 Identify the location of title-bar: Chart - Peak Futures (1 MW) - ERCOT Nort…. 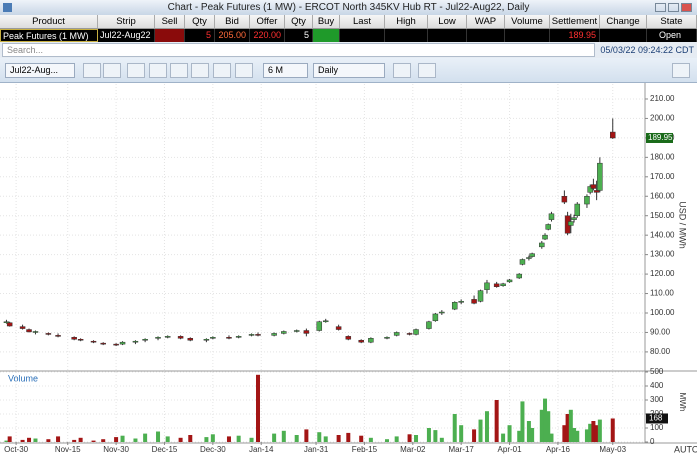
(348, 7).